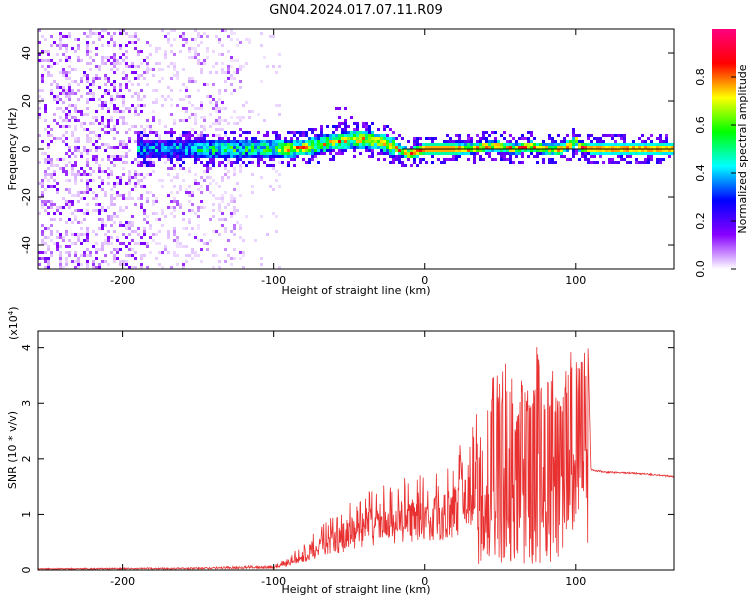  Describe the element at coordinates (26, 53) in the screenshot. I see `y-tick-label: 40` at that location.